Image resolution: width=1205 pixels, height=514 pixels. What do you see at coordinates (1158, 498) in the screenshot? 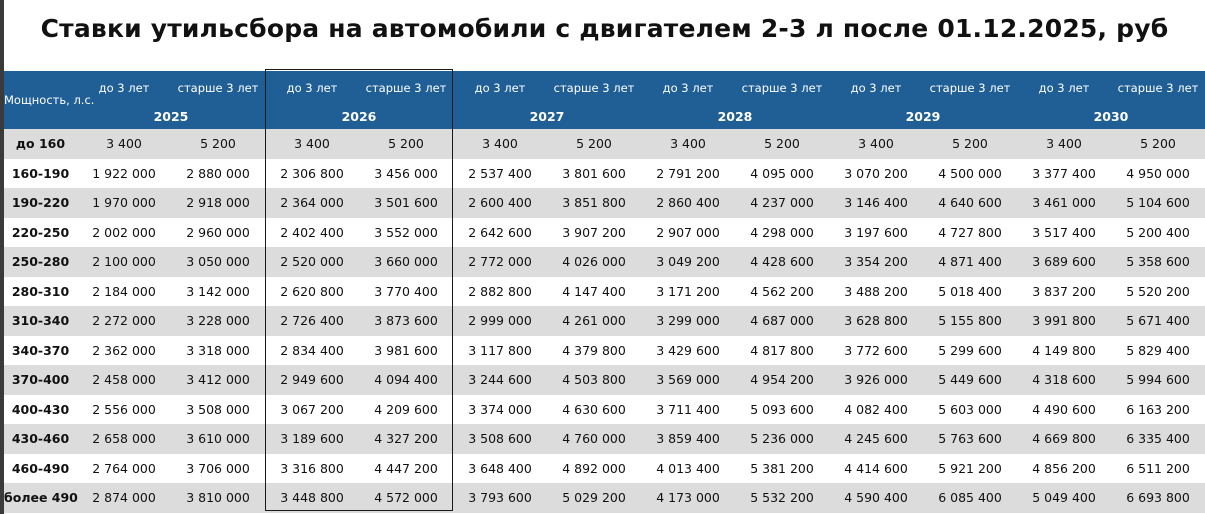
I see `rate-cell: 6 693 800` at bounding box center [1158, 498].